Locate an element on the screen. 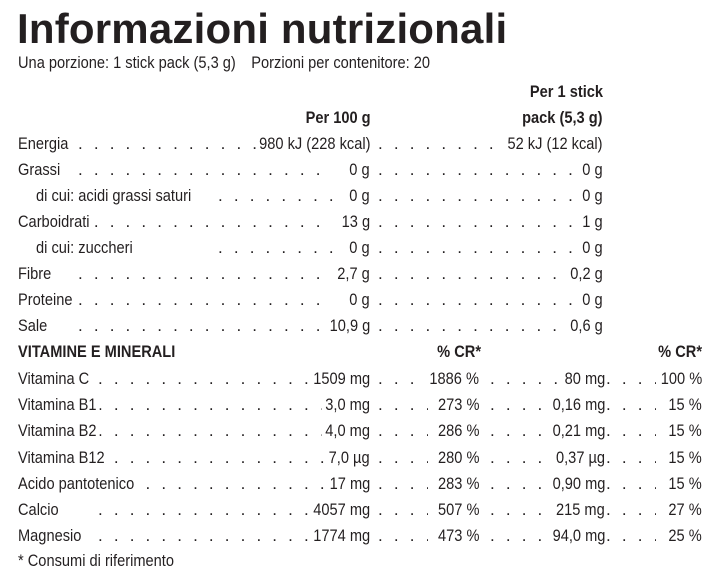 This screenshot has height=588, width=720. nutrient-label: Energia is located at coordinates (45, 144).